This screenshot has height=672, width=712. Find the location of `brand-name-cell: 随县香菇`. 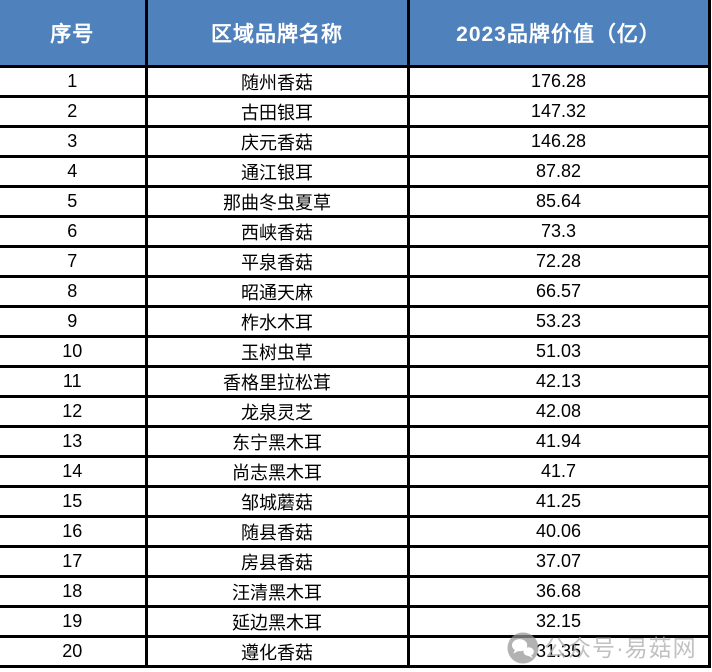

brand-name-cell: 随县香菇 is located at coordinates (277, 531).